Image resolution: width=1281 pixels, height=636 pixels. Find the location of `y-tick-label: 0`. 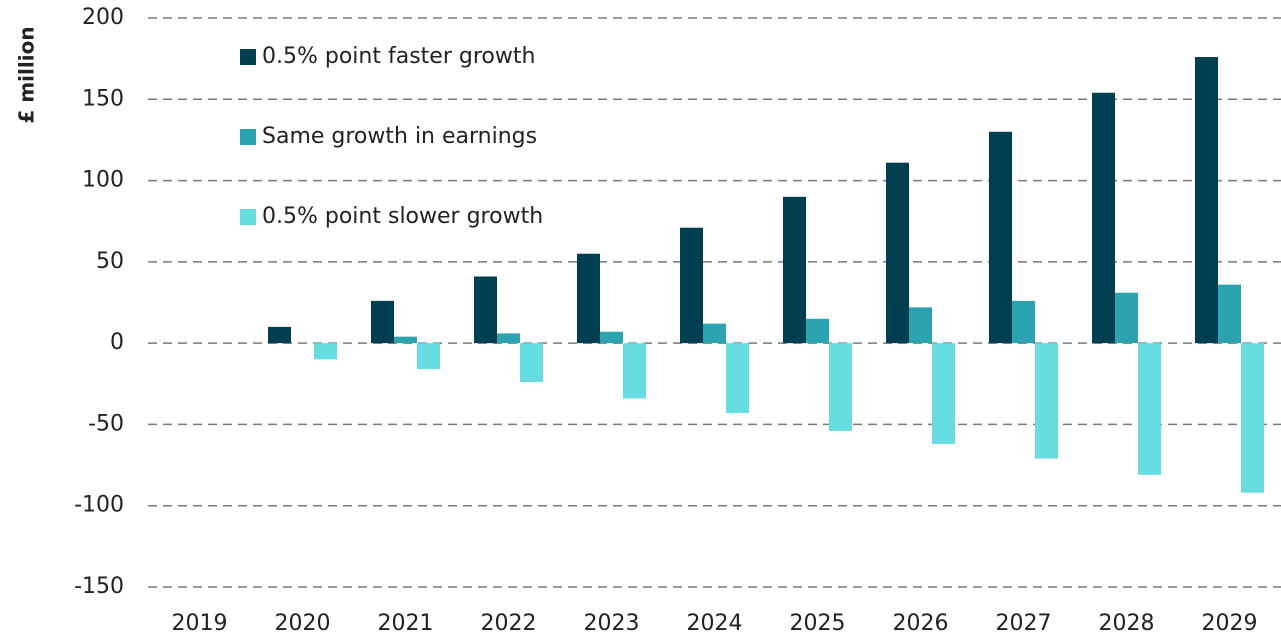

y-tick-label: 0 is located at coordinates (117, 342).